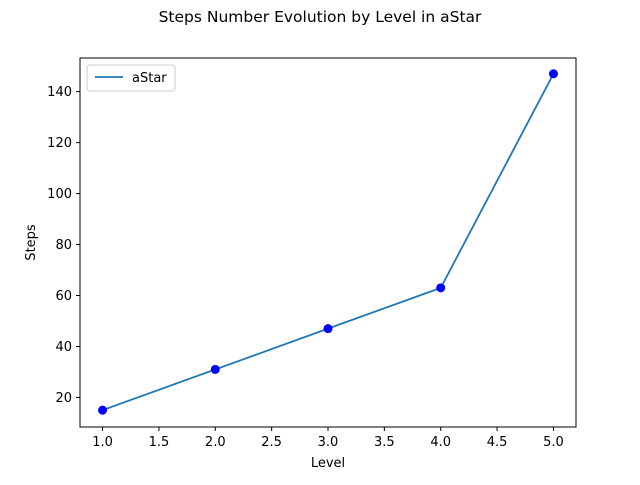  What do you see at coordinates (271, 442) in the screenshot?
I see `x-tick-label: 2.5` at bounding box center [271, 442].